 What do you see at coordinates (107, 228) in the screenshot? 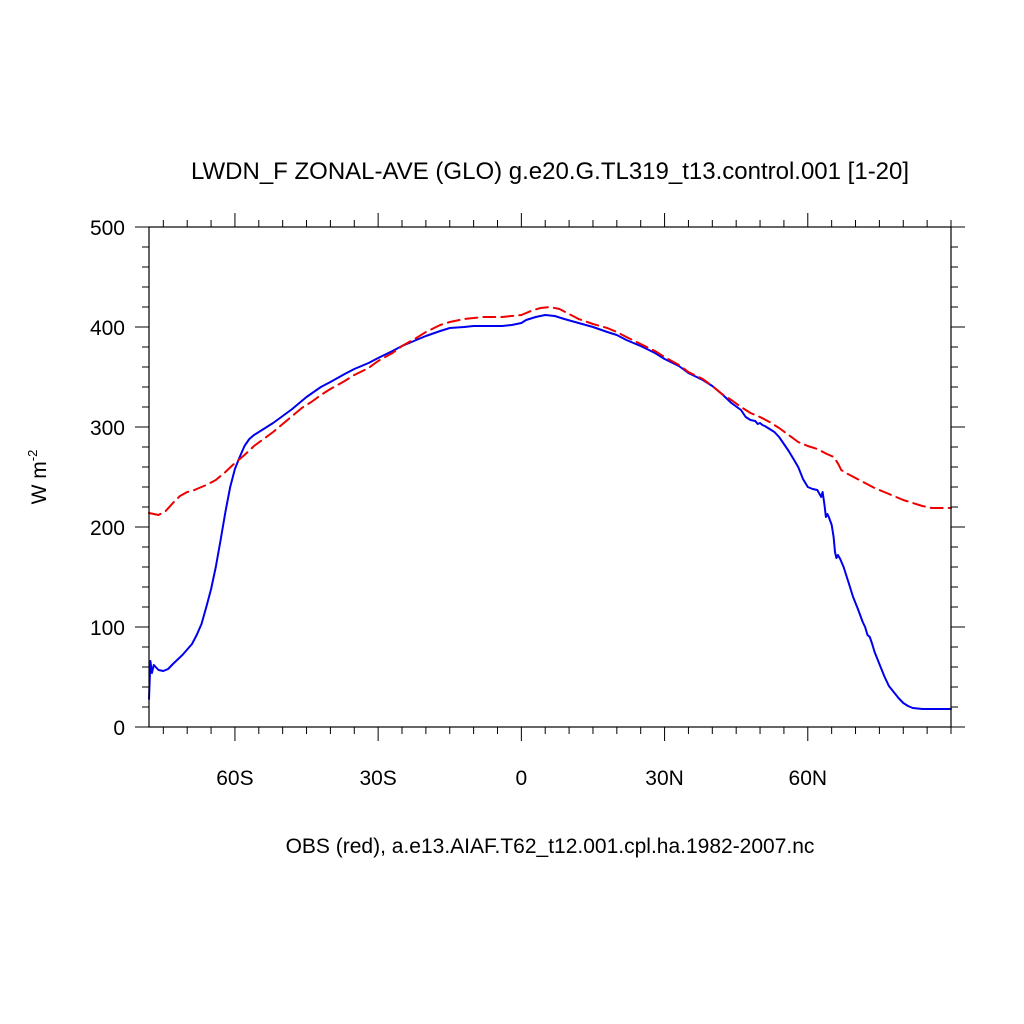
I see `y-tick-label: 500` at bounding box center [107, 228].